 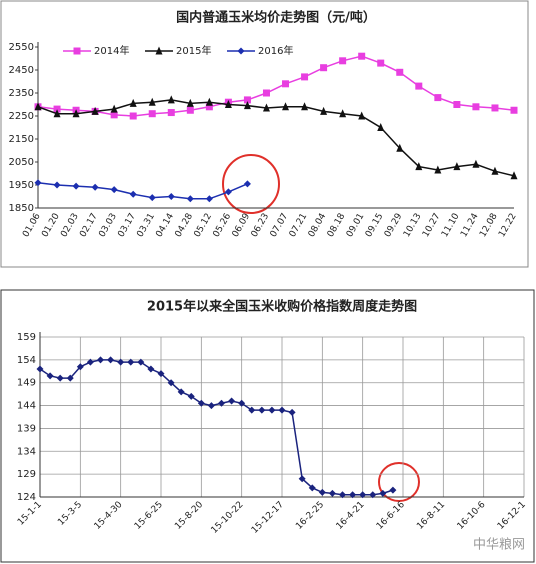 What do you see at coordinates (275, 50) in the screenshot?
I see `legend-label: 2016年` at bounding box center [275, 50].